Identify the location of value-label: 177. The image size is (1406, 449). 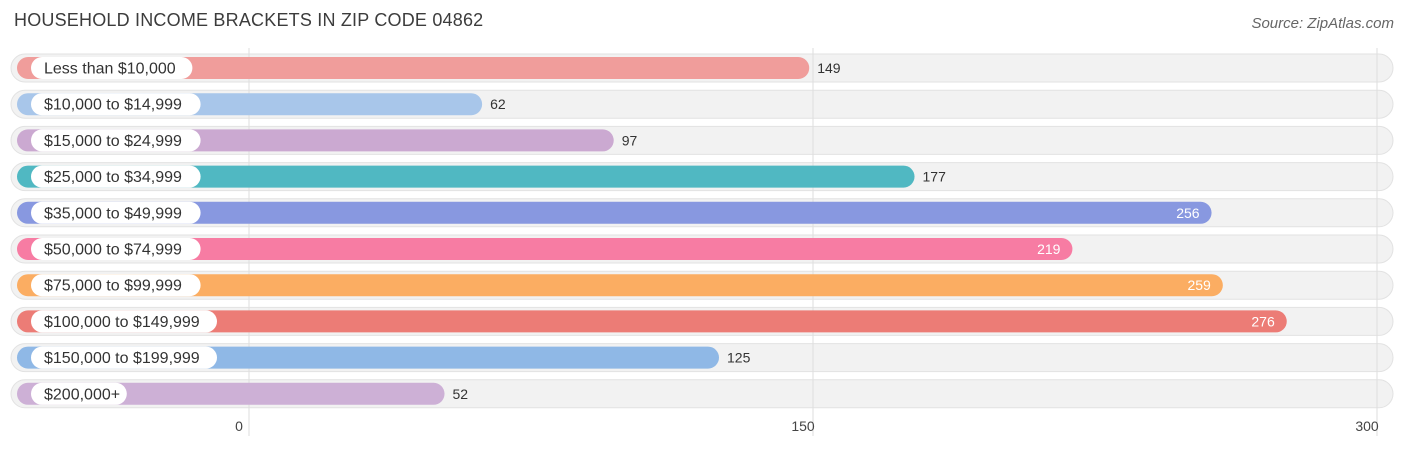
(935, 177).